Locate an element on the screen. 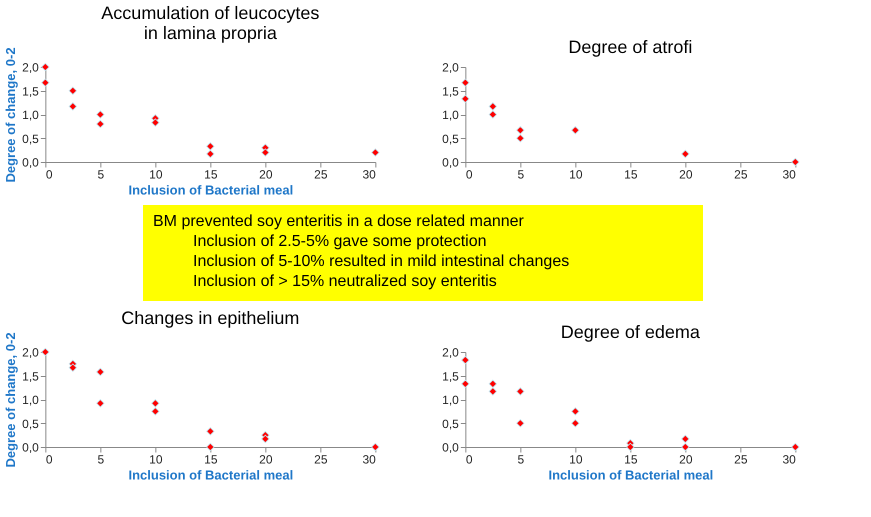  chart-title: Accumulation of leucocytes in lamina propria is located at coordinates (210, 22).